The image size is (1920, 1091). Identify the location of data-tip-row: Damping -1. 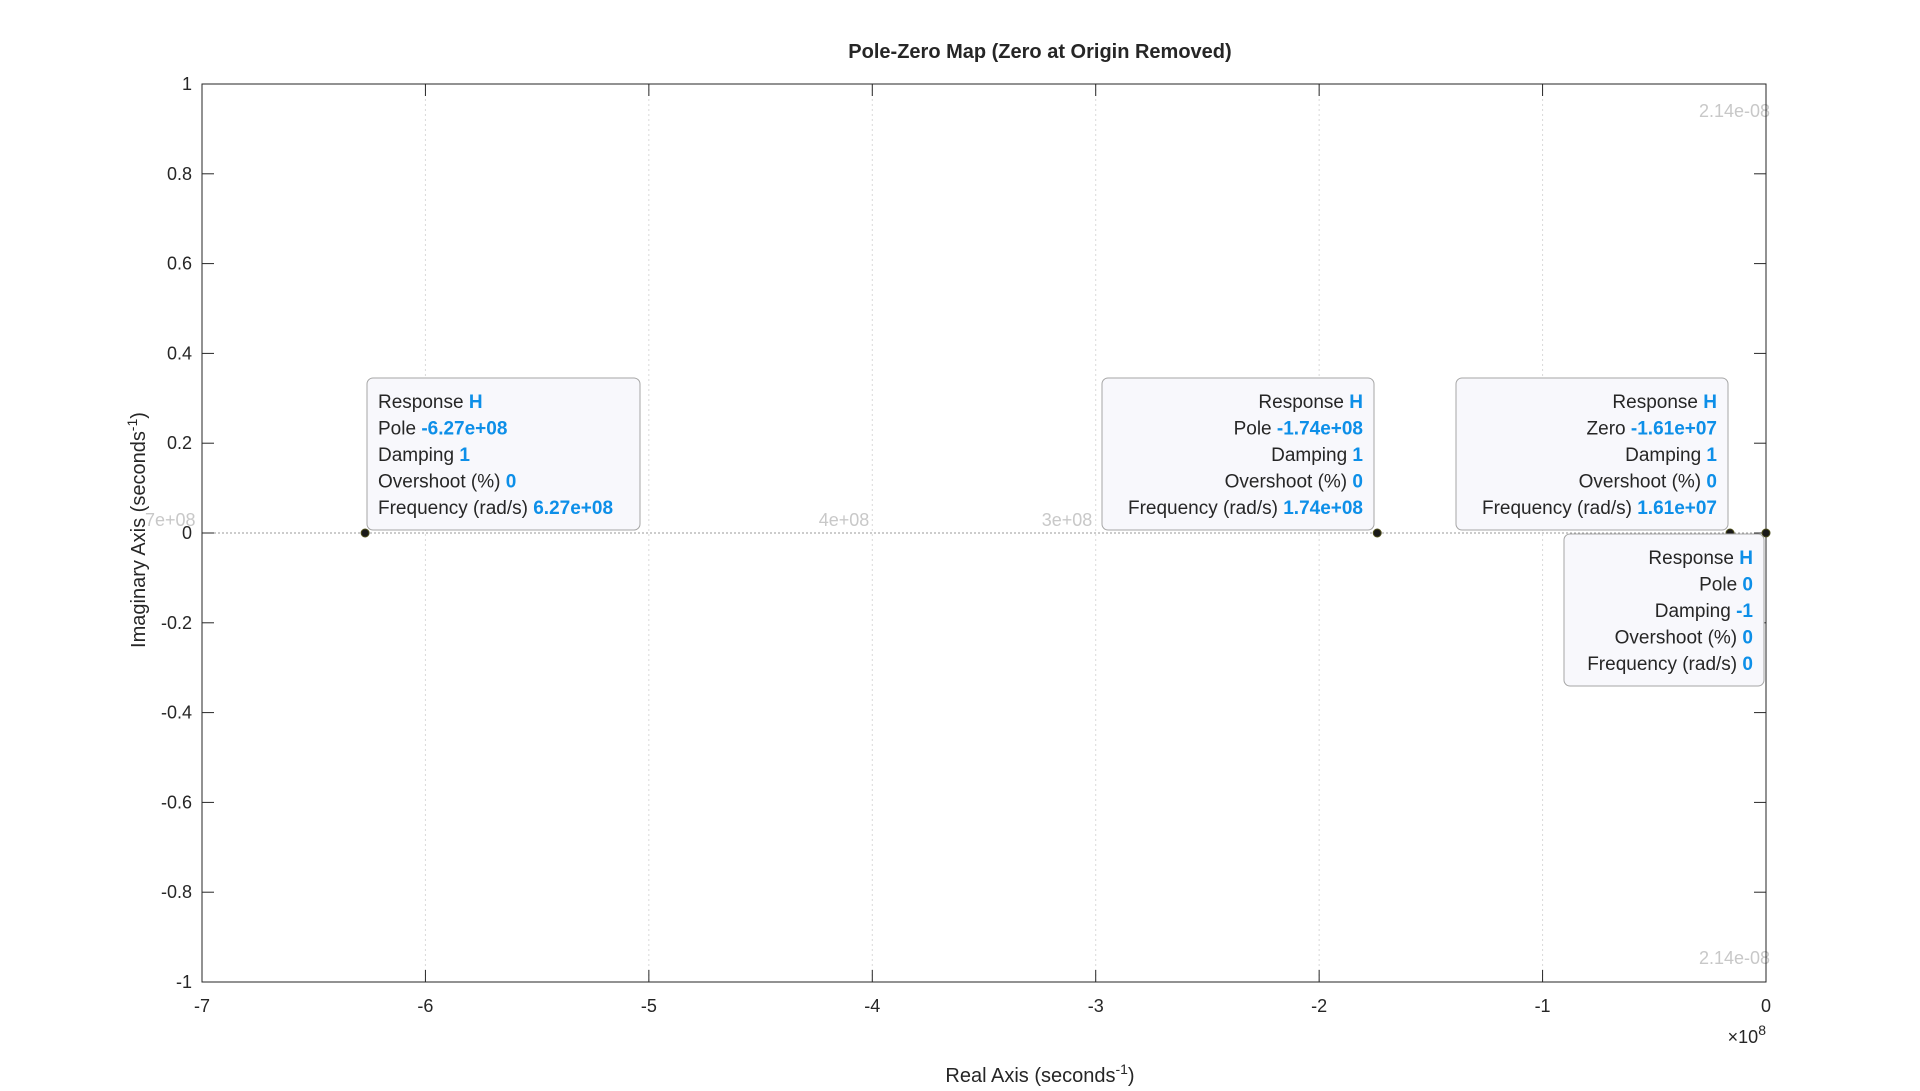
(1704, 611).